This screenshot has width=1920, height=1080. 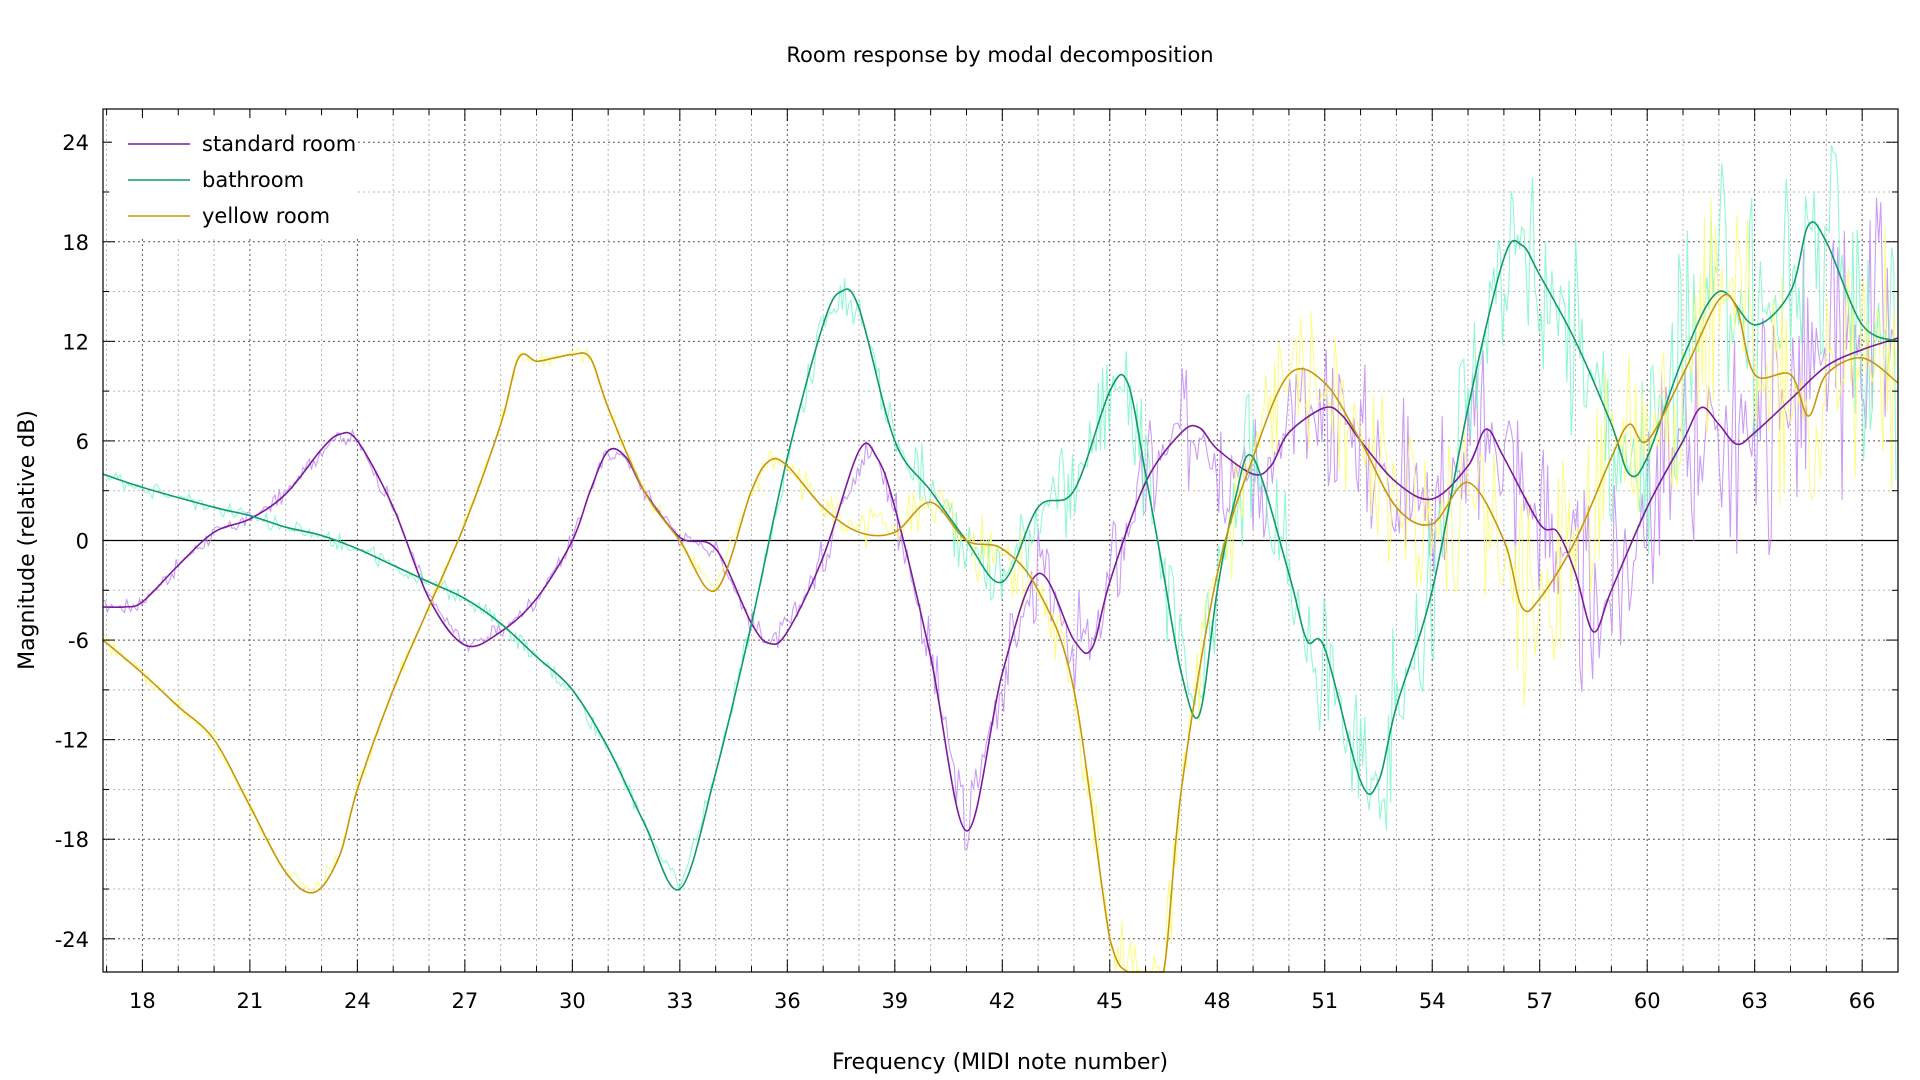 What do you see at coordinates (894, 1001) in the screenshot?
I see `x-tick-label: 39` at bounding box center [894, 1001].